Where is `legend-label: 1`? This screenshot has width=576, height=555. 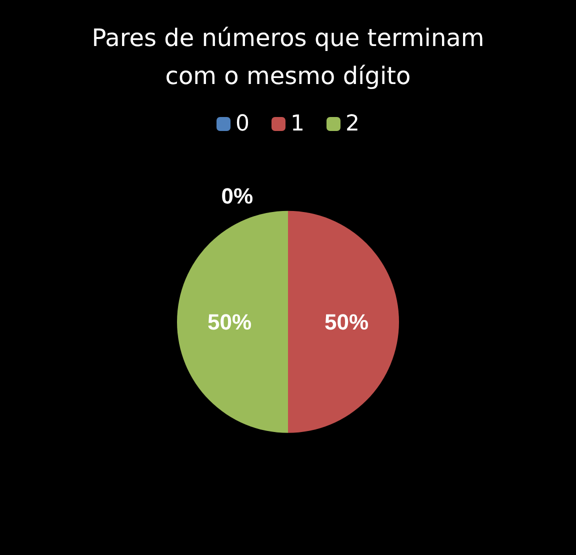 legend-label: 1 is located at coordinates (297, 124).